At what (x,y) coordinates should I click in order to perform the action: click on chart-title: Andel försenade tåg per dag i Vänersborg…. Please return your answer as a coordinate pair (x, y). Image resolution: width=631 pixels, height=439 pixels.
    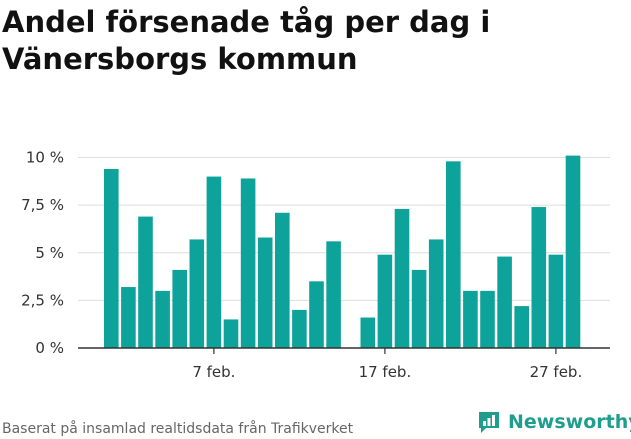
    Looking at the image, I should click on (246, 40).